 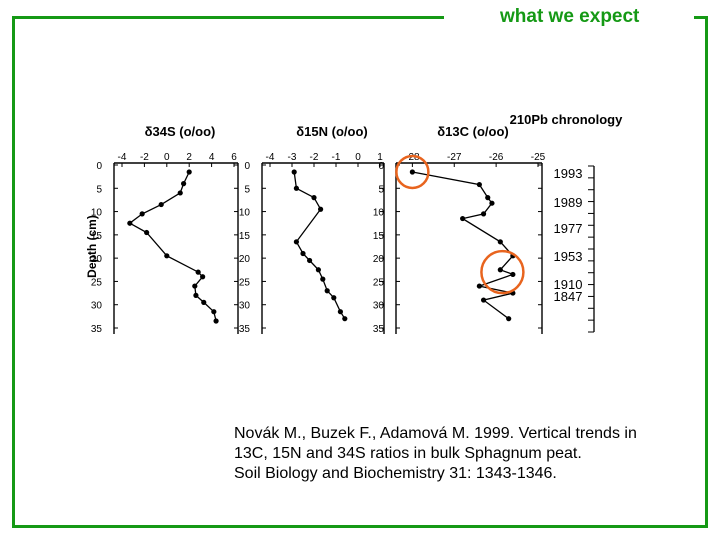 What do you see at coordinates (701, 17) in the screenshot?
I see `frame-top-right-stub` at bounding box center [701, 17].